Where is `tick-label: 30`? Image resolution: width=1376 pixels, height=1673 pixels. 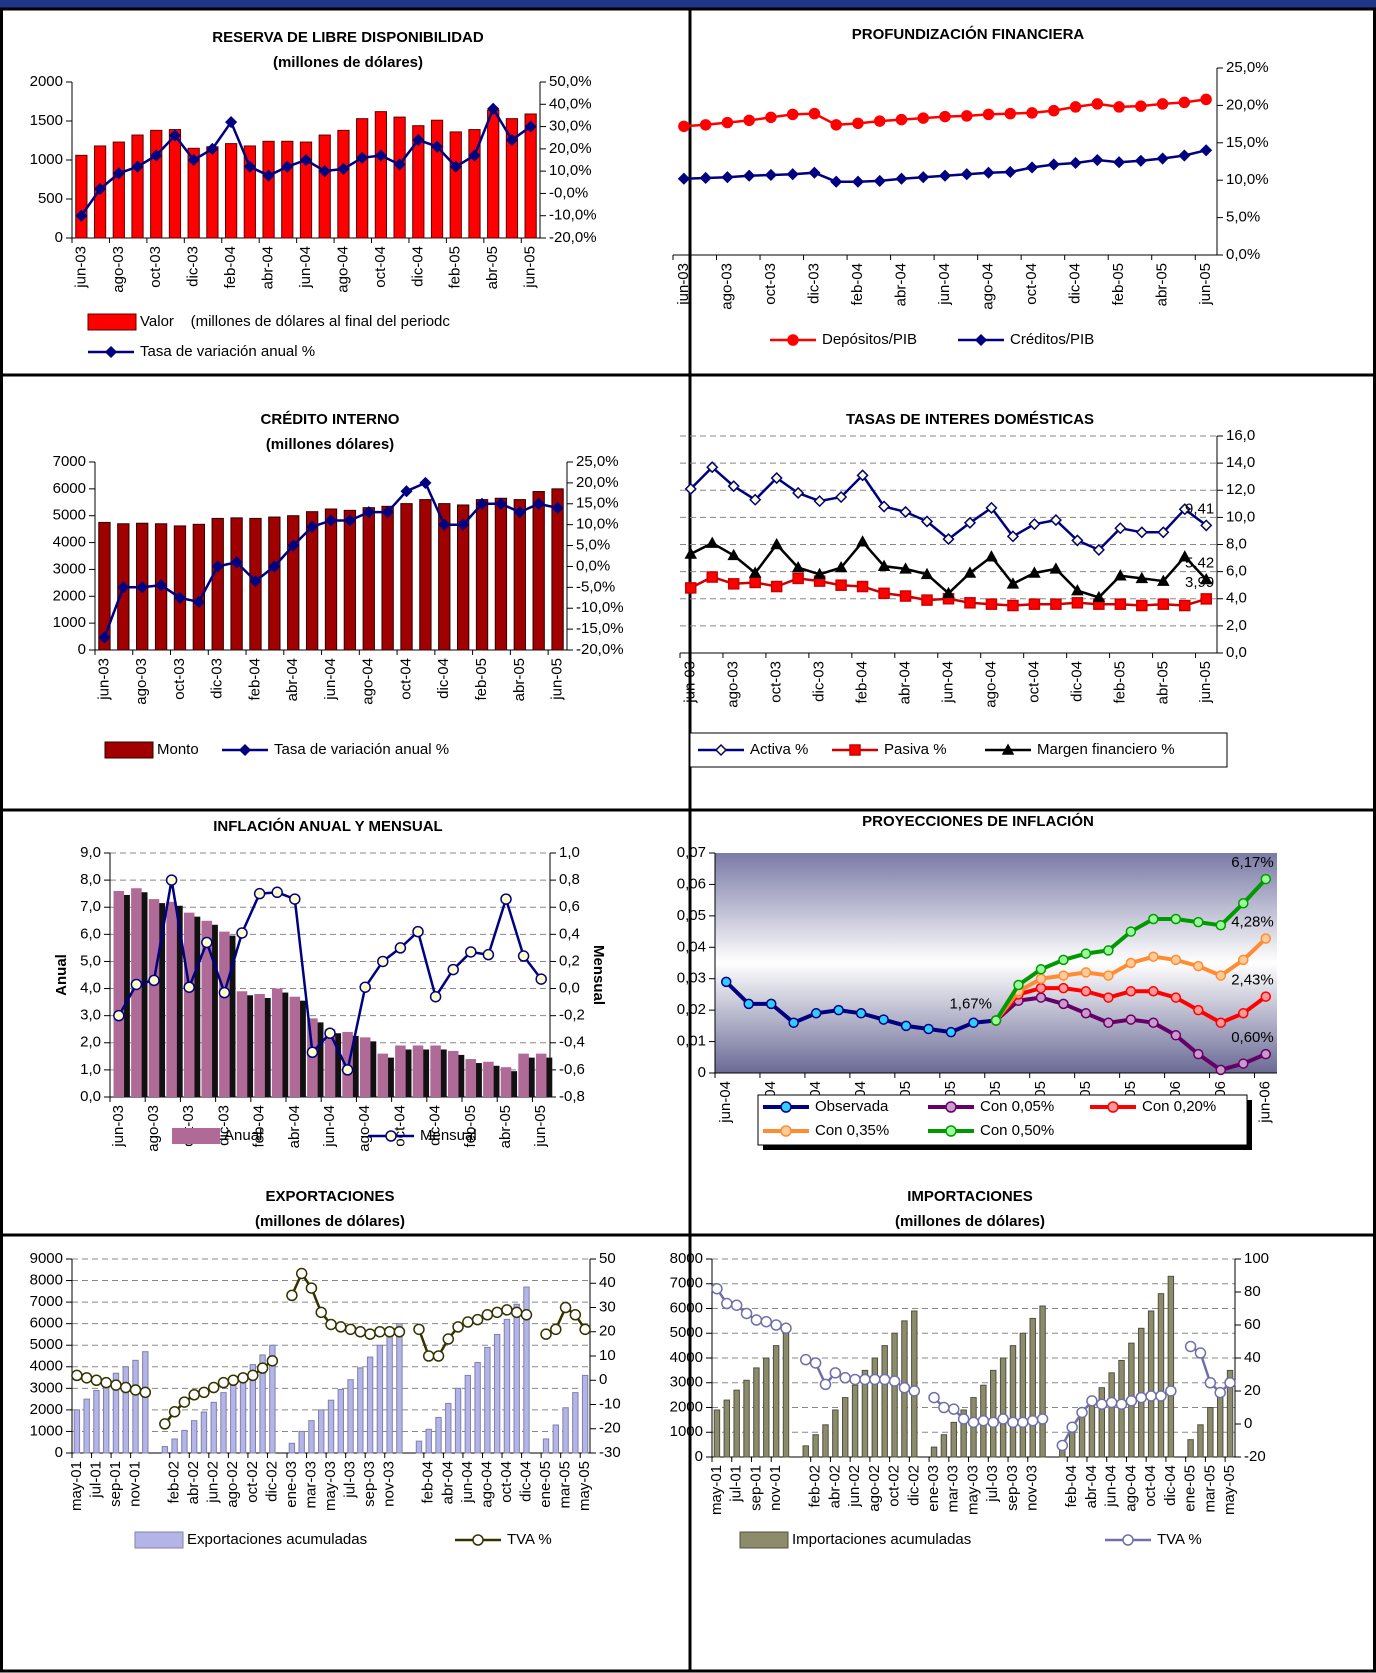 tick-label: 30 is located at coordinates (607, 1306).